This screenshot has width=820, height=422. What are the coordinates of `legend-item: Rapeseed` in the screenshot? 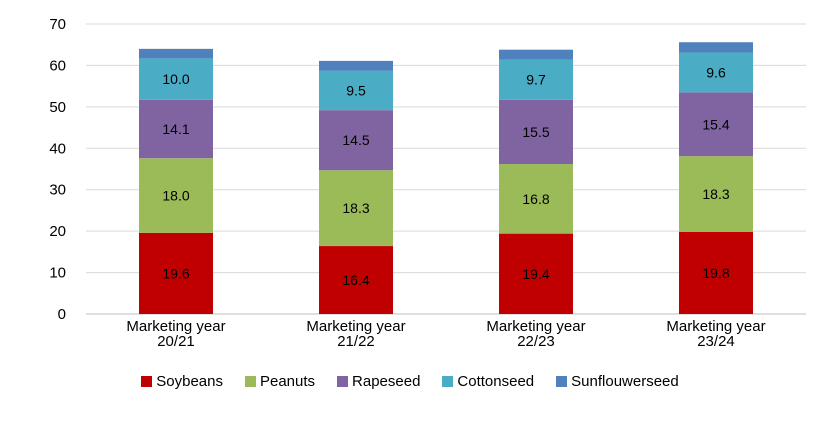 It's located at (378, 381).